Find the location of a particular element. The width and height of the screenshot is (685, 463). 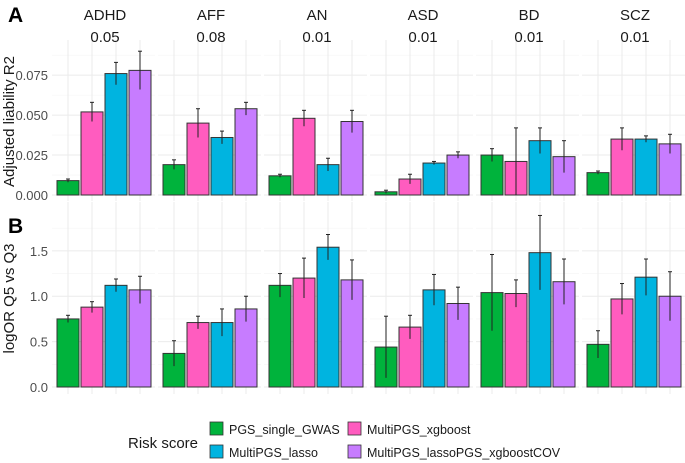

y-tick-label: 1.0 is located at coordinates (39, 296).